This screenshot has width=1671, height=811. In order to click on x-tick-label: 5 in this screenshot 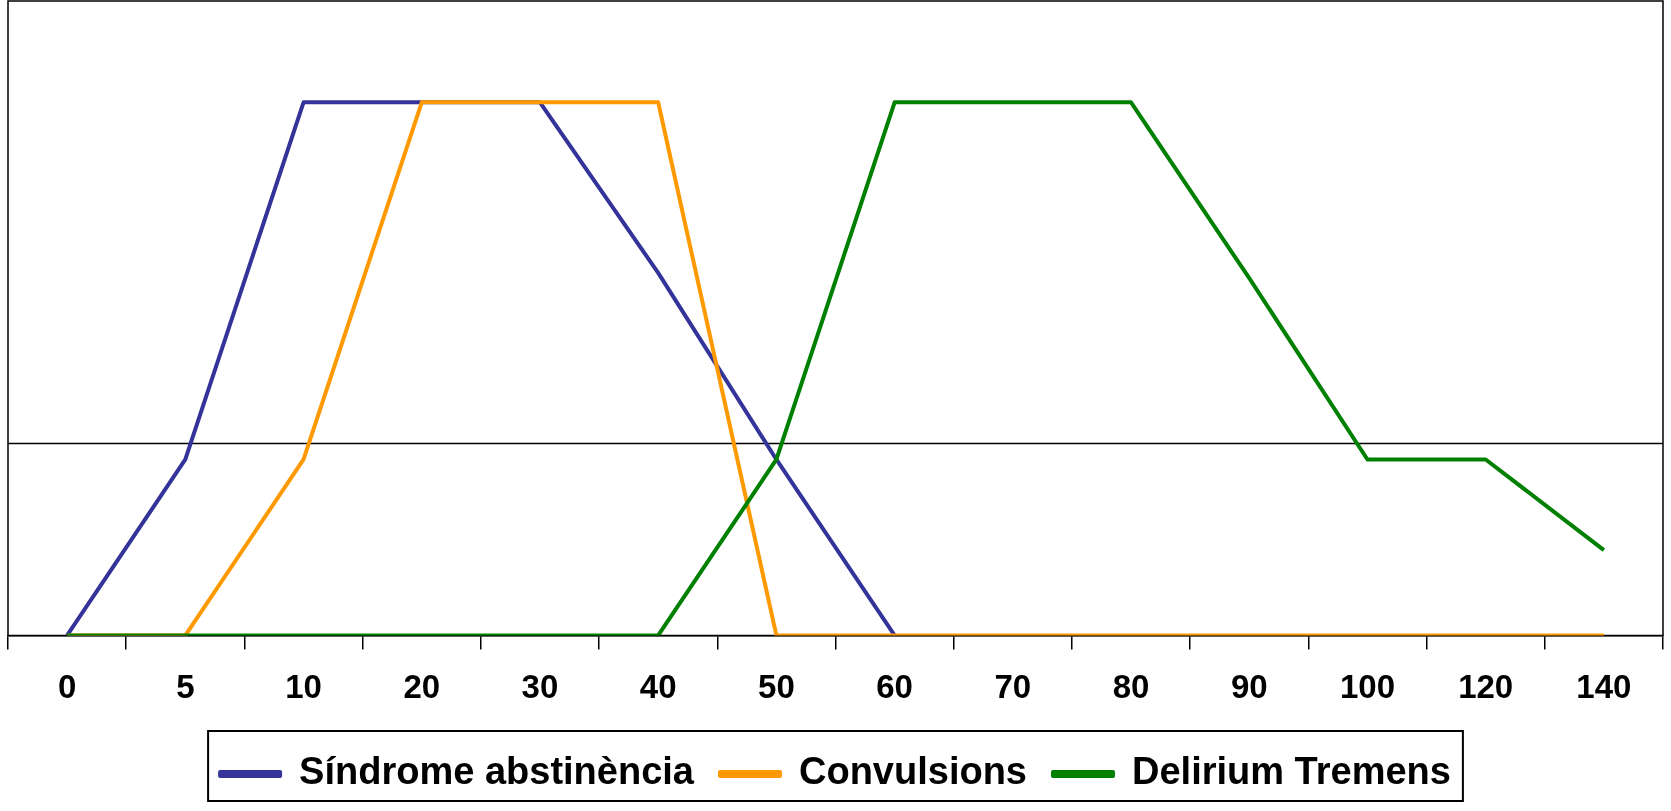, I will do `click(185, 687)`.